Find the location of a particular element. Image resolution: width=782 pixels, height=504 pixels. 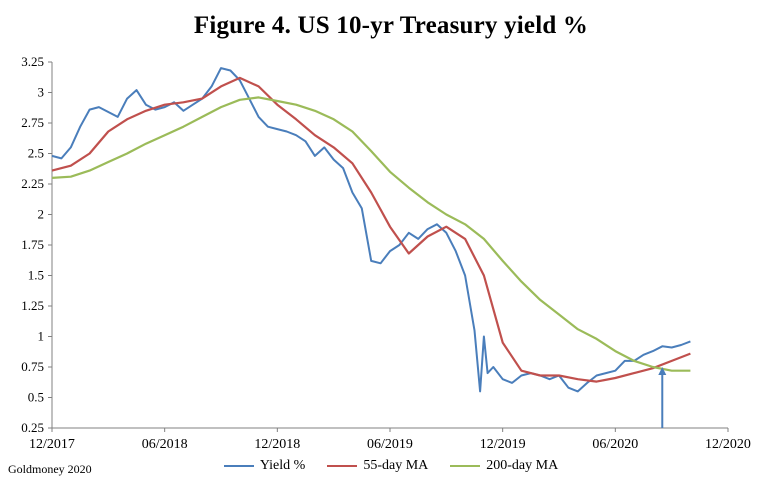

y-tick-label: 1.25 is located at coordinates (32, 305).